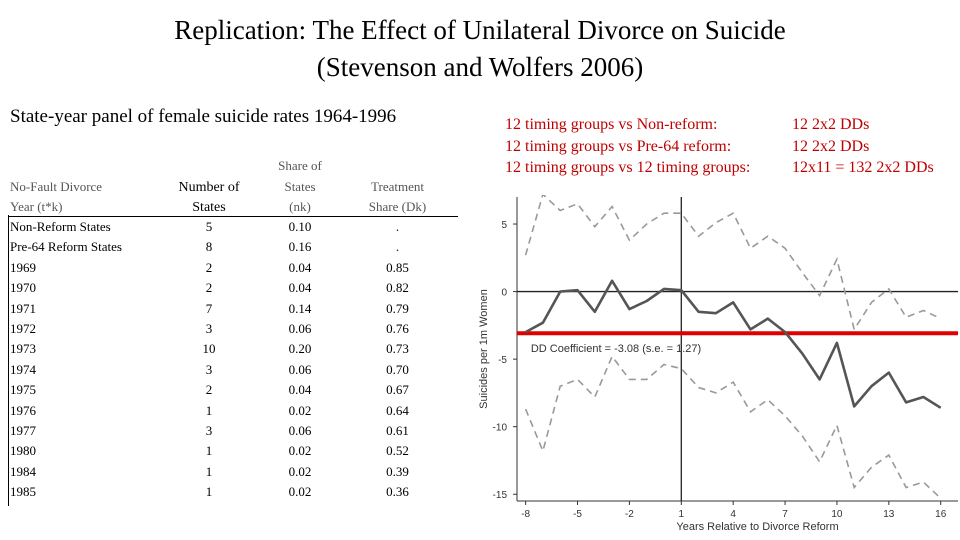 Image resolution: width=960 pixels, height=540 pixels. I want to click on table-cell-treatment: 0.67, so click(397, 390).